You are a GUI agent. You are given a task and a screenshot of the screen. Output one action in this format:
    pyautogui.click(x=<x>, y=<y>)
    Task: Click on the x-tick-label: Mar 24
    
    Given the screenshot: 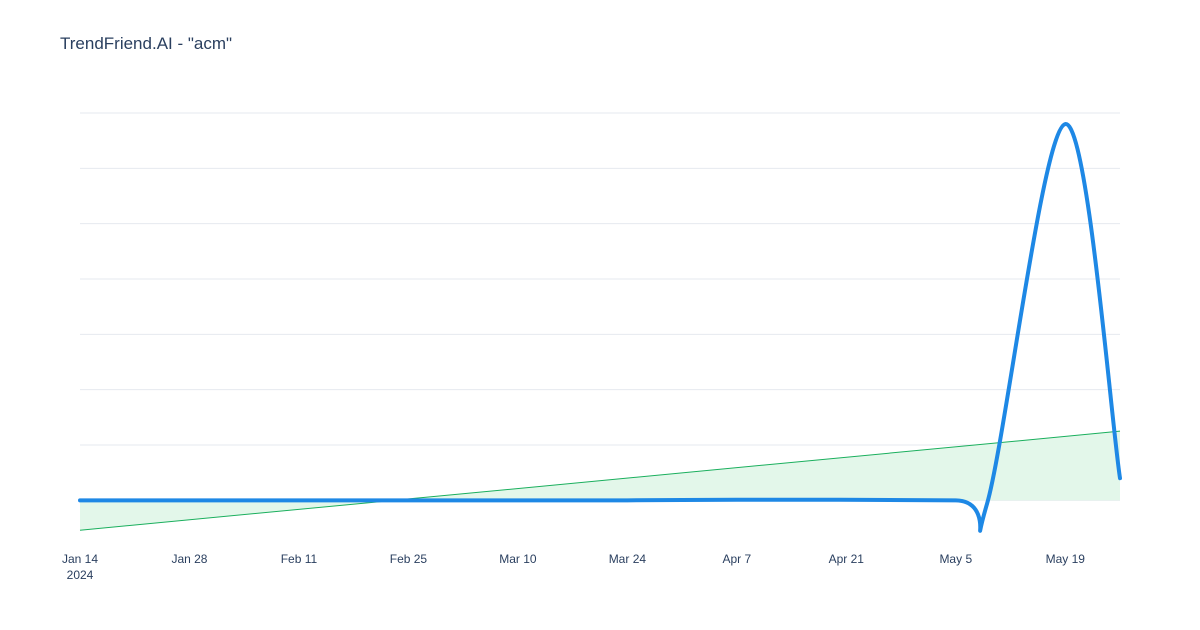 What is the action you would take?
    pyautogui.click(x=628, y=559)
    